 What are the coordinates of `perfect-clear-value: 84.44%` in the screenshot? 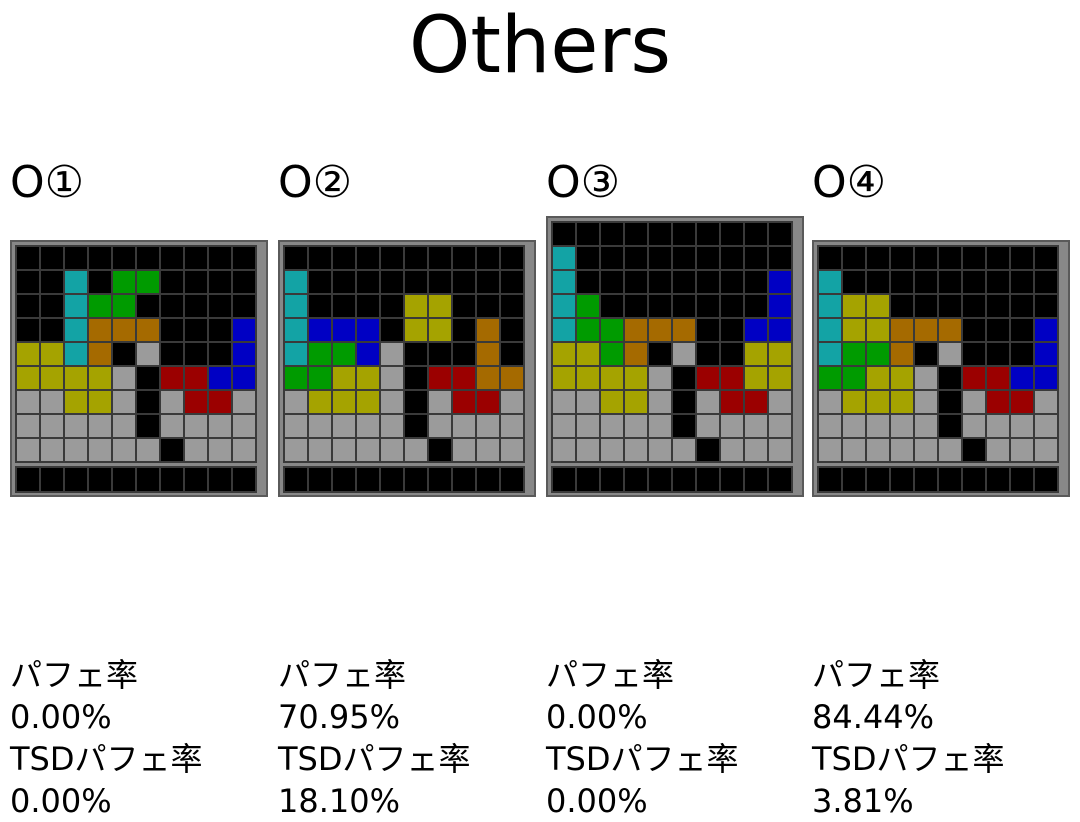 It's located at (873, 717).